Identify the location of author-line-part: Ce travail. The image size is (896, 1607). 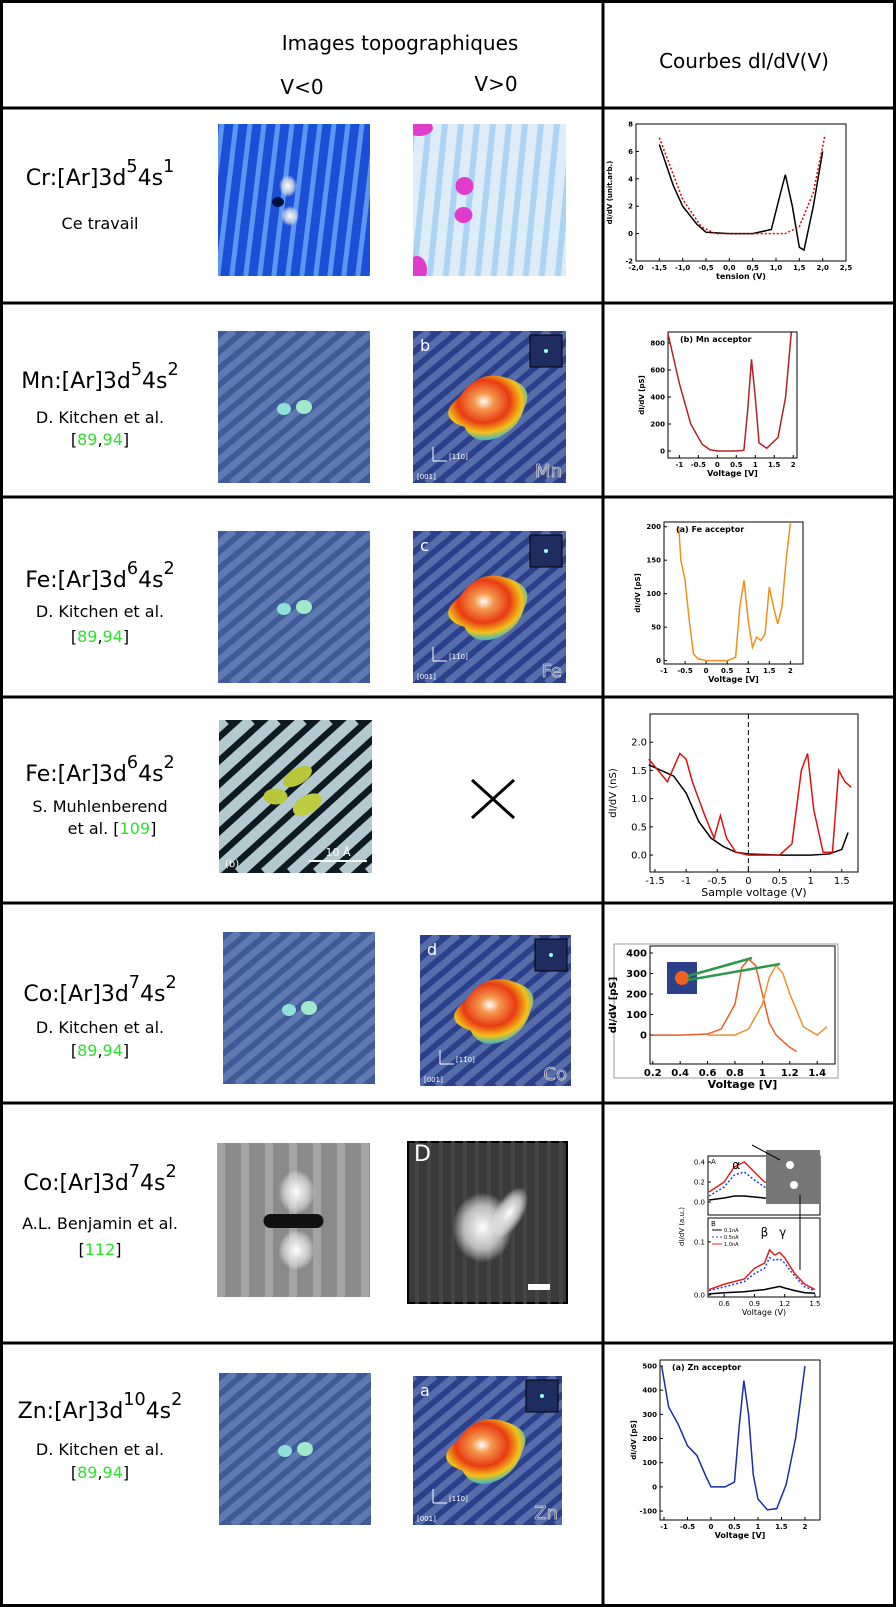
(100, 223).